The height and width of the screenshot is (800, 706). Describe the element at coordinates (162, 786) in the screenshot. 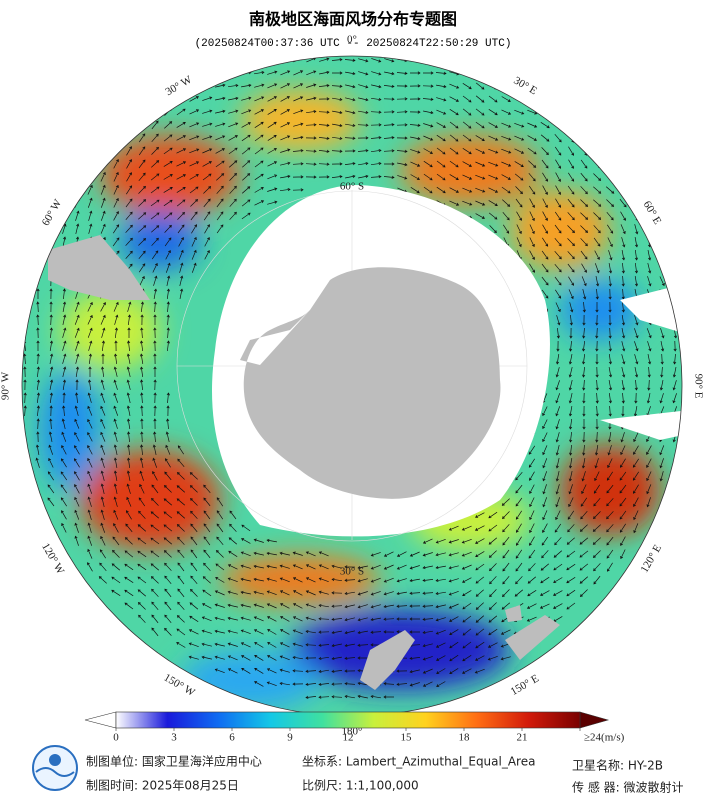

I see `footer-date: 制图时间: 2025年08月25日` at that location.